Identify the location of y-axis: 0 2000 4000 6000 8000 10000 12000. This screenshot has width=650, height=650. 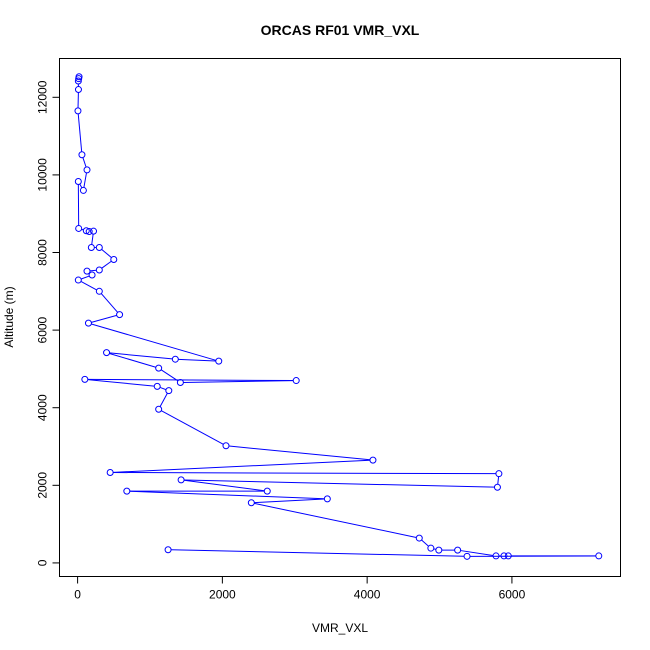
(48, 323).